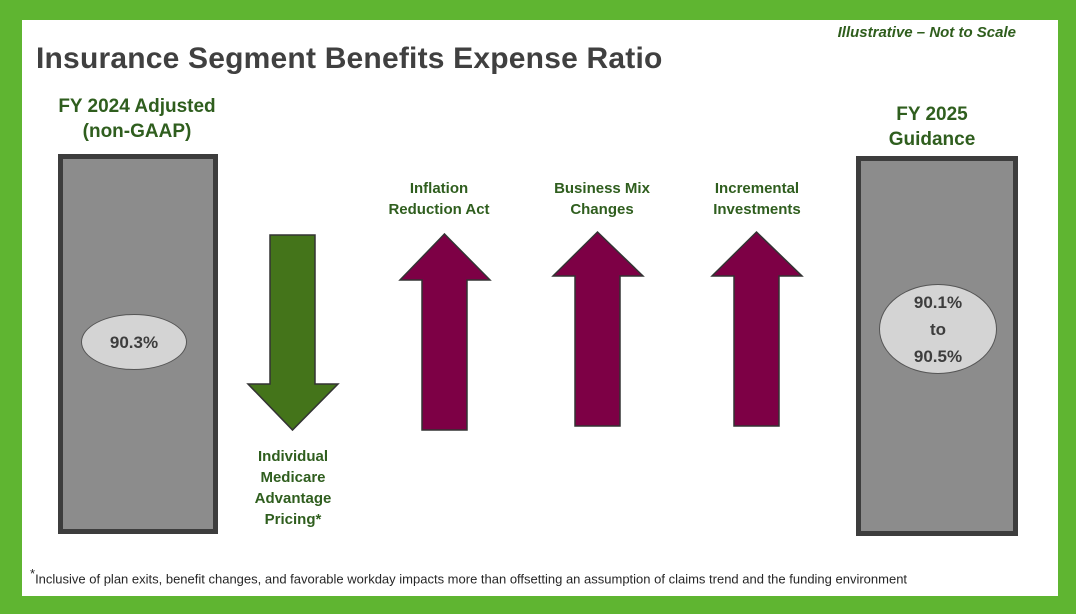 This screenshot has height=614, width=1076. What do you see at coordinates (439, 199) in the screenshot?
I see `arrow-label-inflation-reduction-act: Inflation Reduction Act` at bounding box center [439, 199].